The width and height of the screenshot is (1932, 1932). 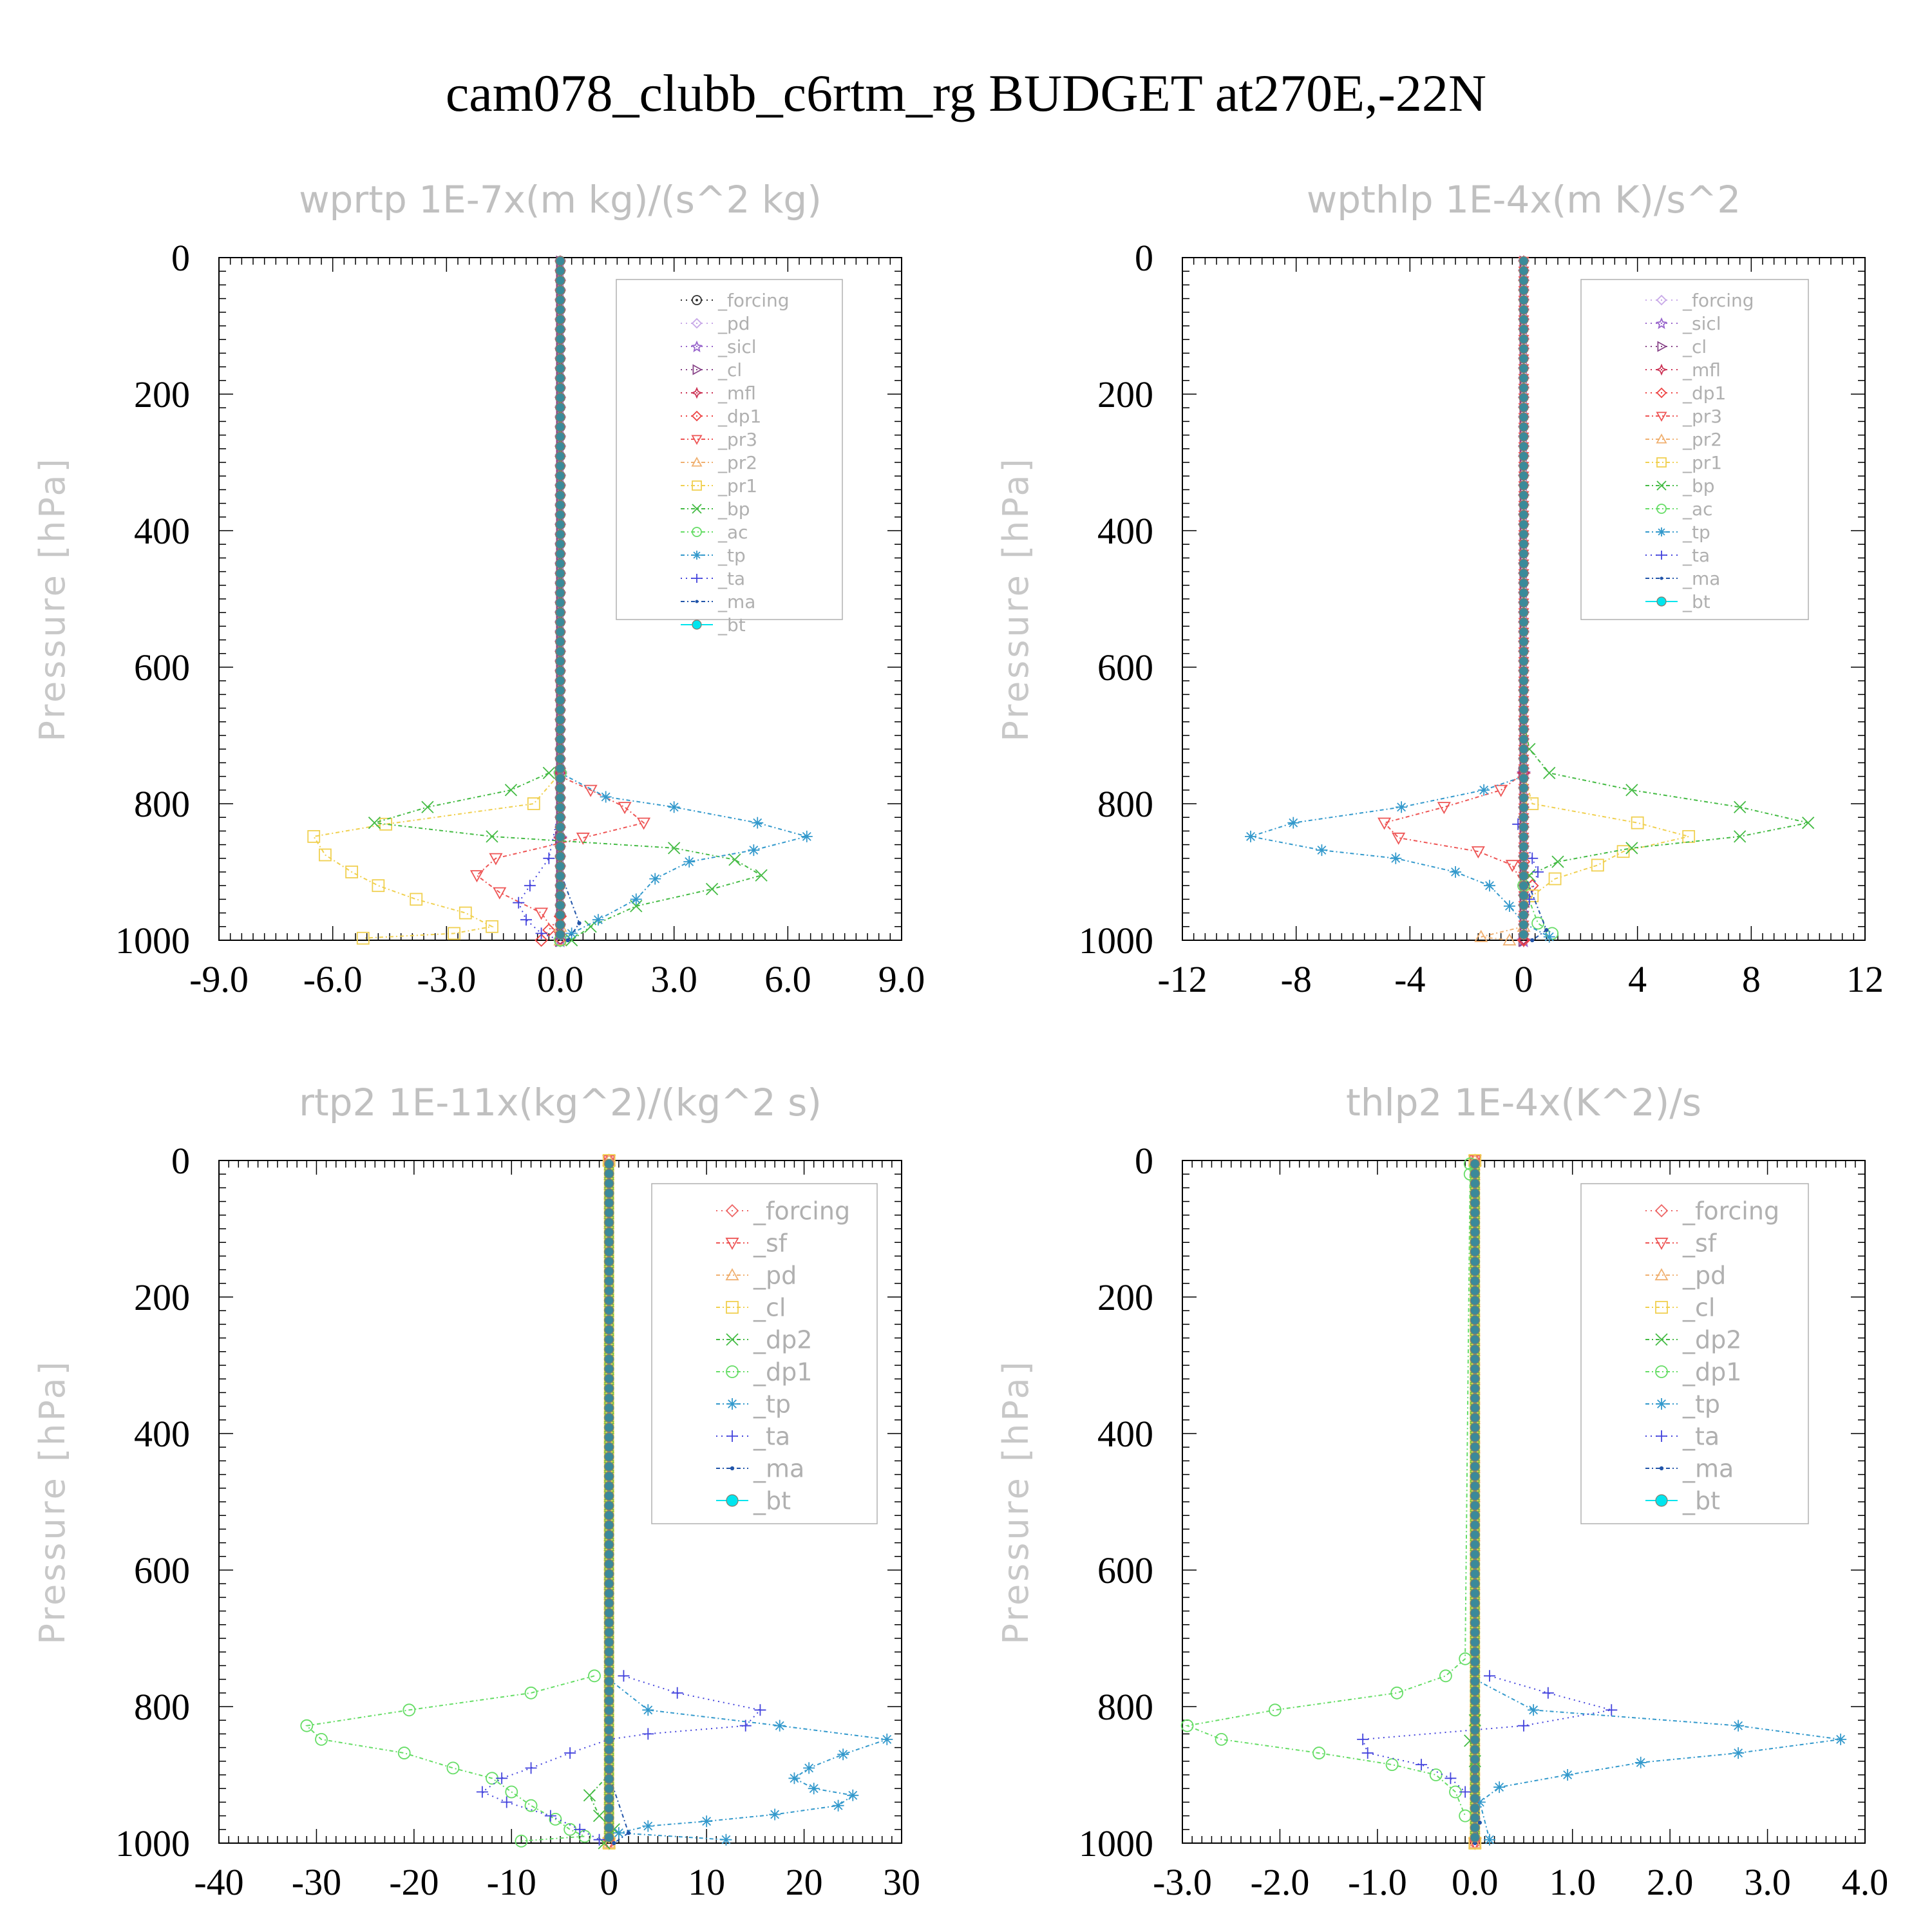 What do you see at coordinates (731, 555) in the screenshot?
I see `legend-entry-label: _tp` at bounding box center [731, 555].